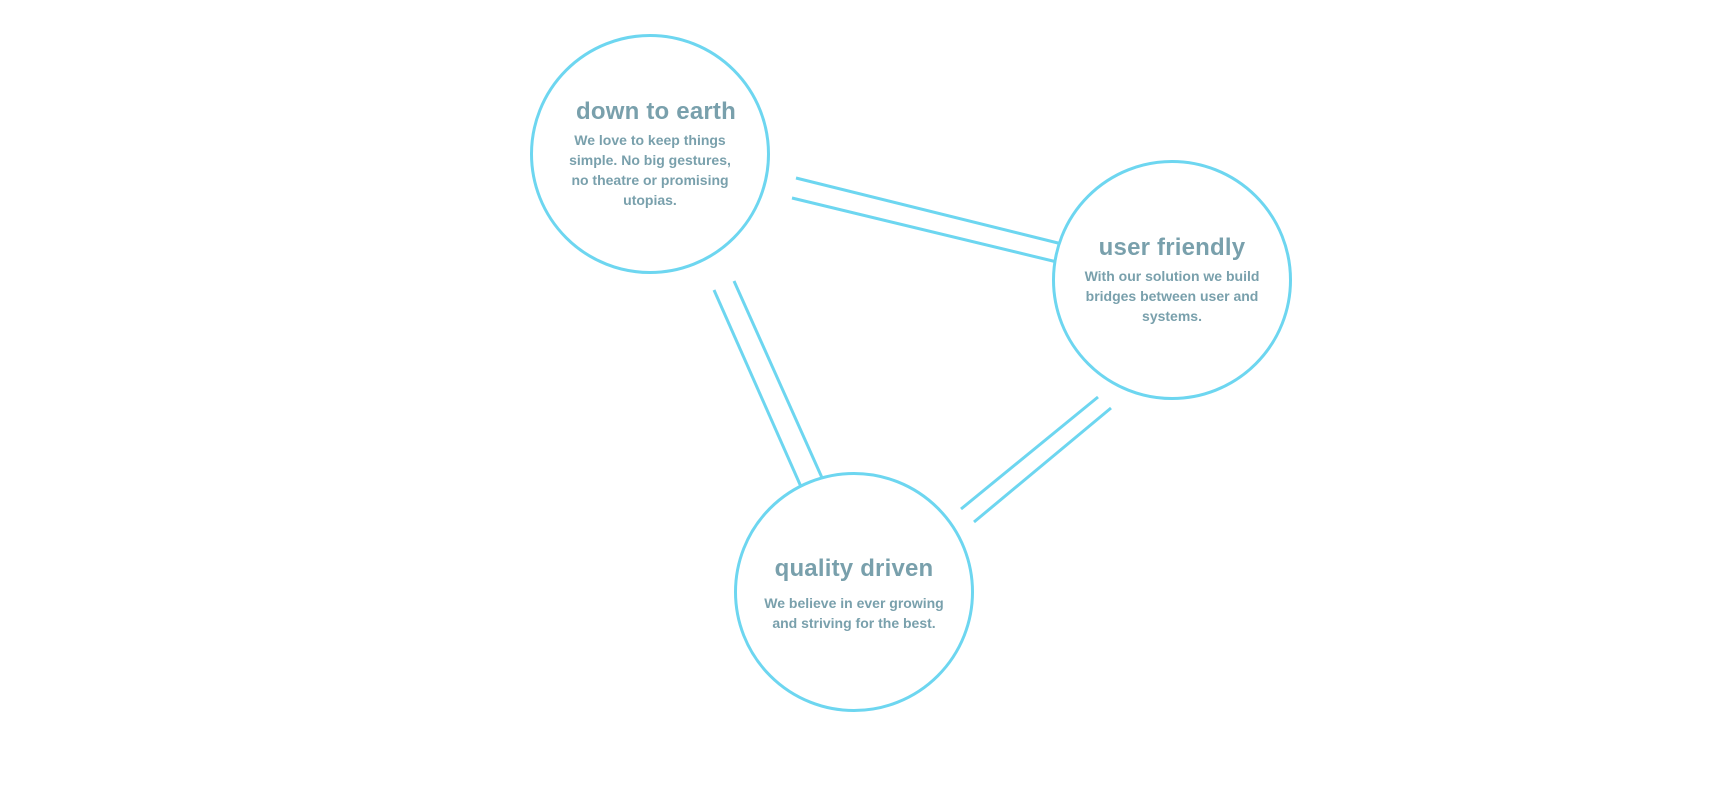  I want to click on connector-user-quality-b, so click(1042, 465).